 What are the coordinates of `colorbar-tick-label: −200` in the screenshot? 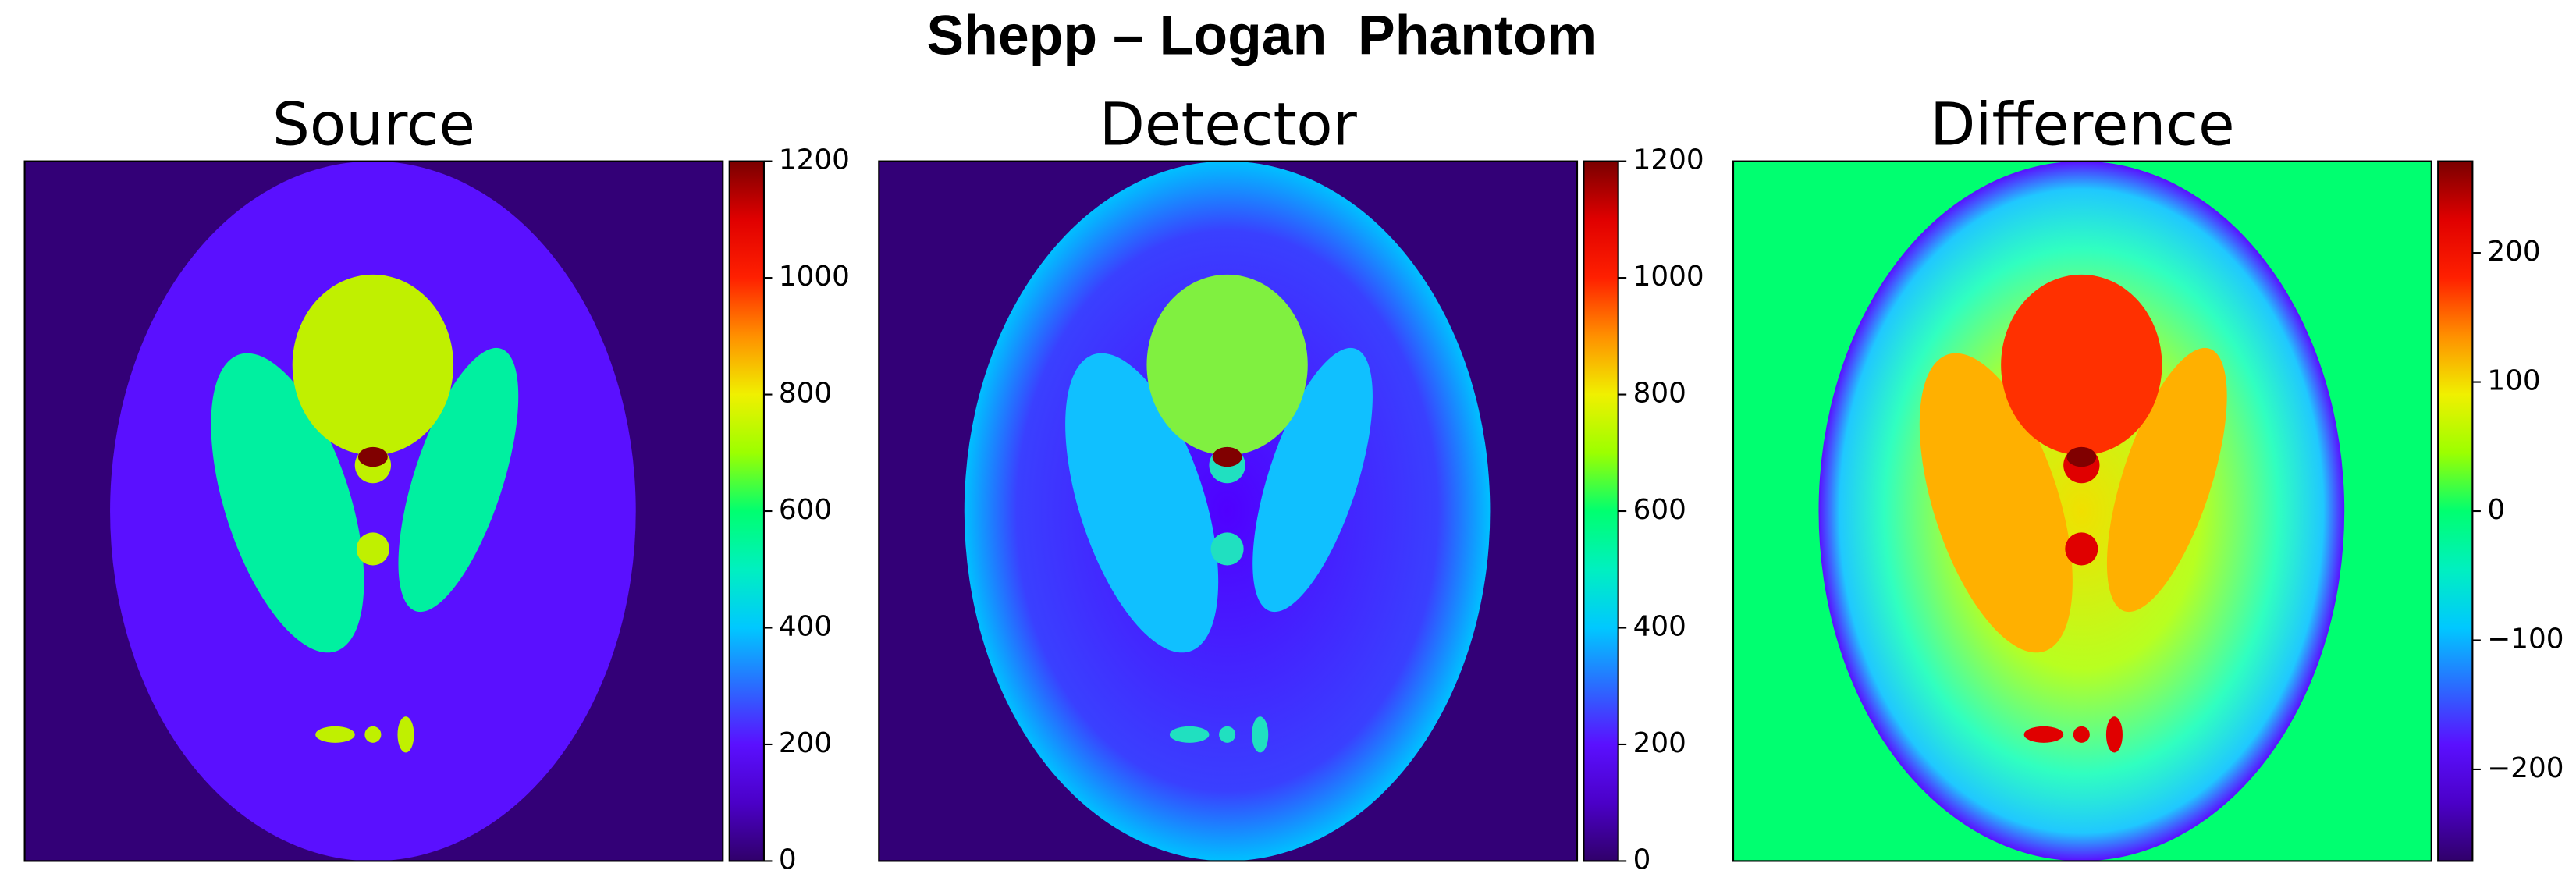 It's located at (2525, 768).